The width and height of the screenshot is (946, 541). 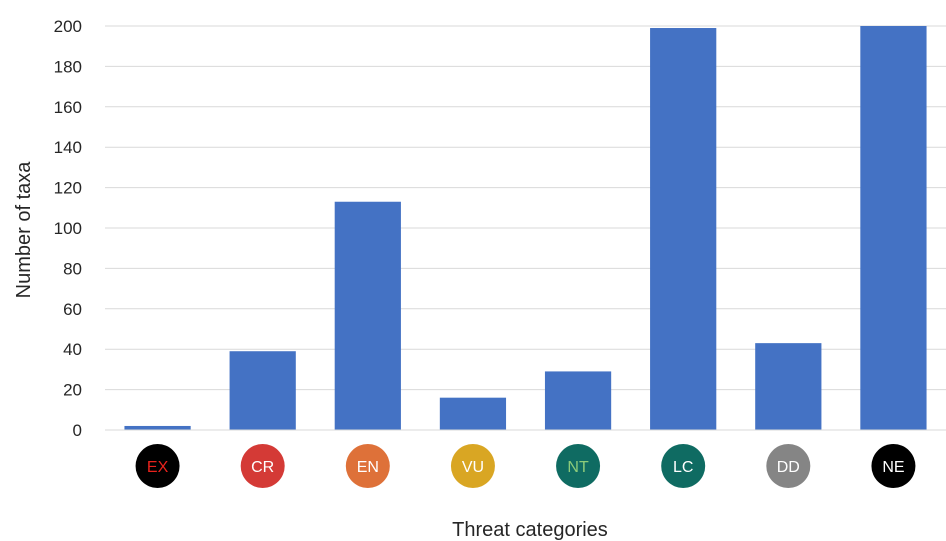 What do you see at coordinates (68, 107) in the screenshot?
I see `y-tick-label: 160` at bounding box center [68, 107].